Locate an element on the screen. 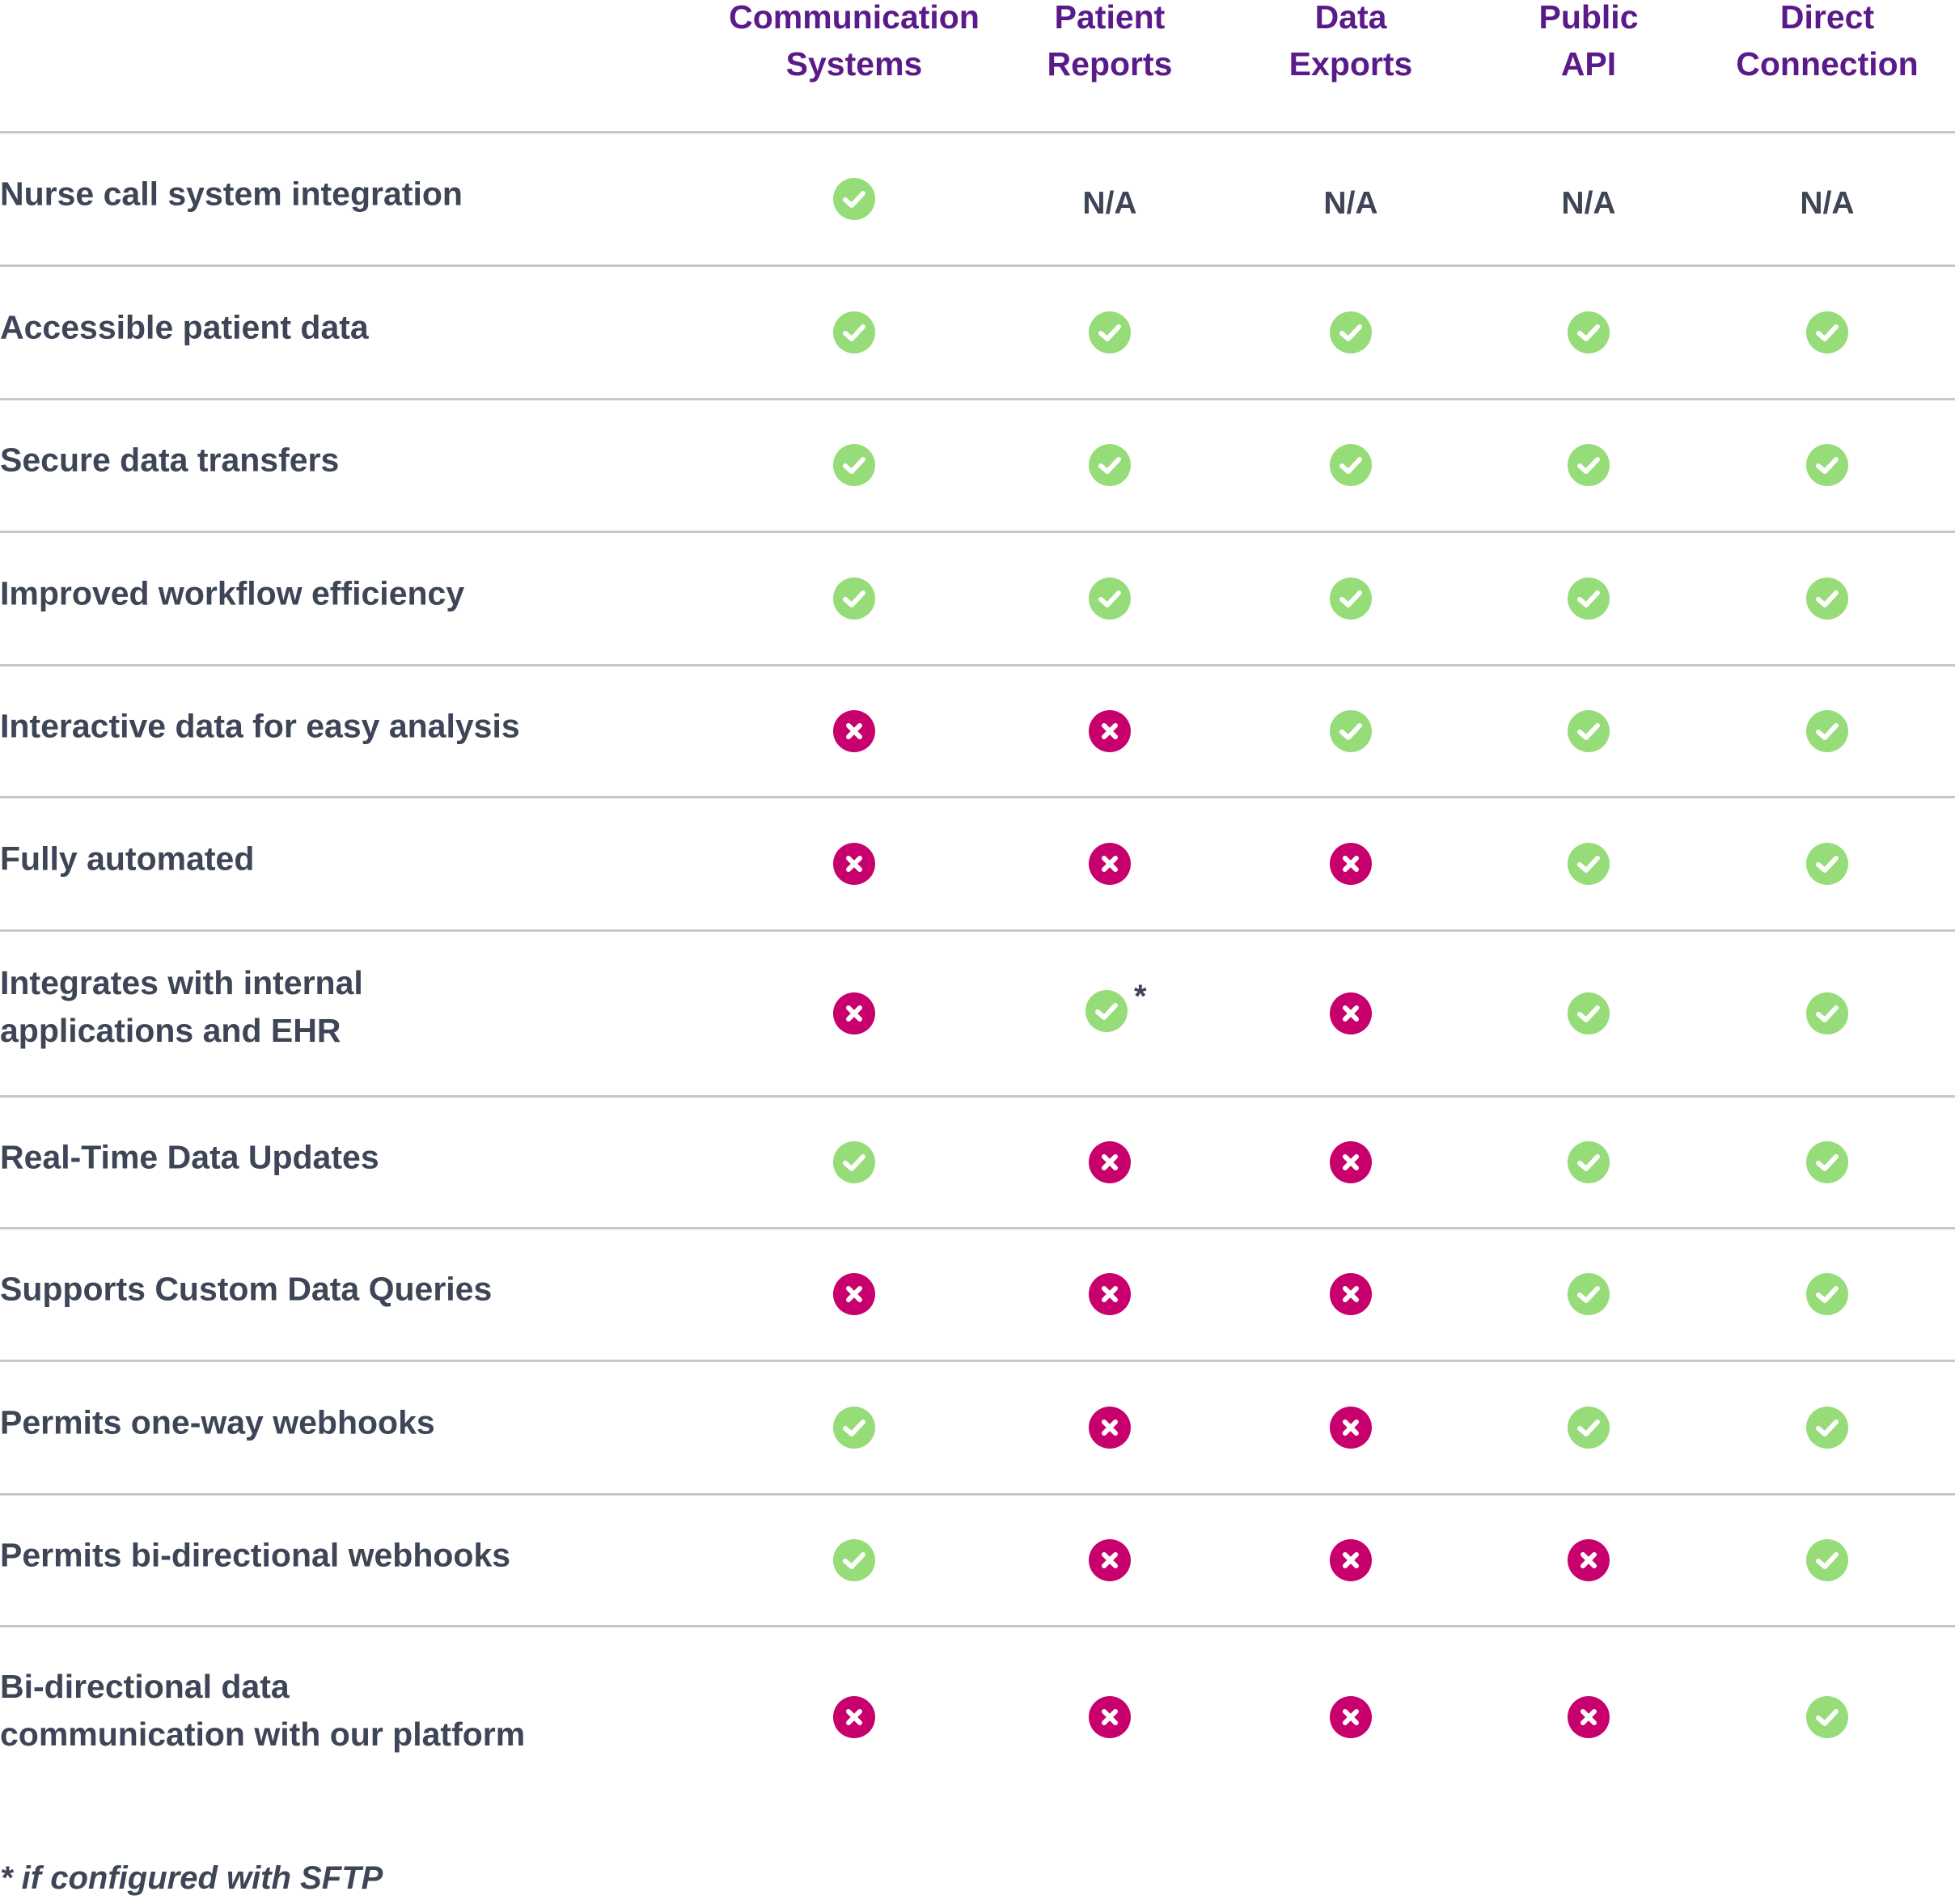 The image size is (1955, 1904). row-label: Secure data transfers is located at coordinates (169, 461).